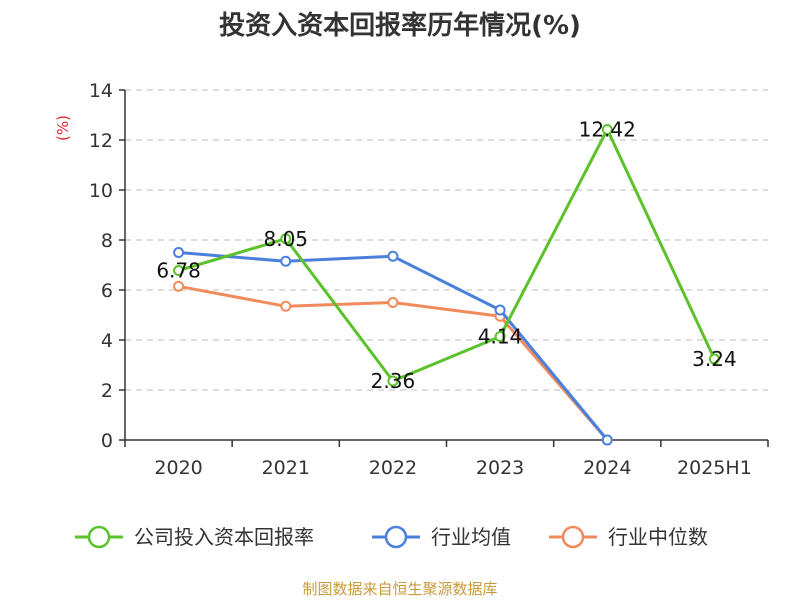 This screenshot has width=800, height=600. Describe the element at coordinates (658, 537) in the screenshot. I see `legend-label: 行业中位数` at that location.